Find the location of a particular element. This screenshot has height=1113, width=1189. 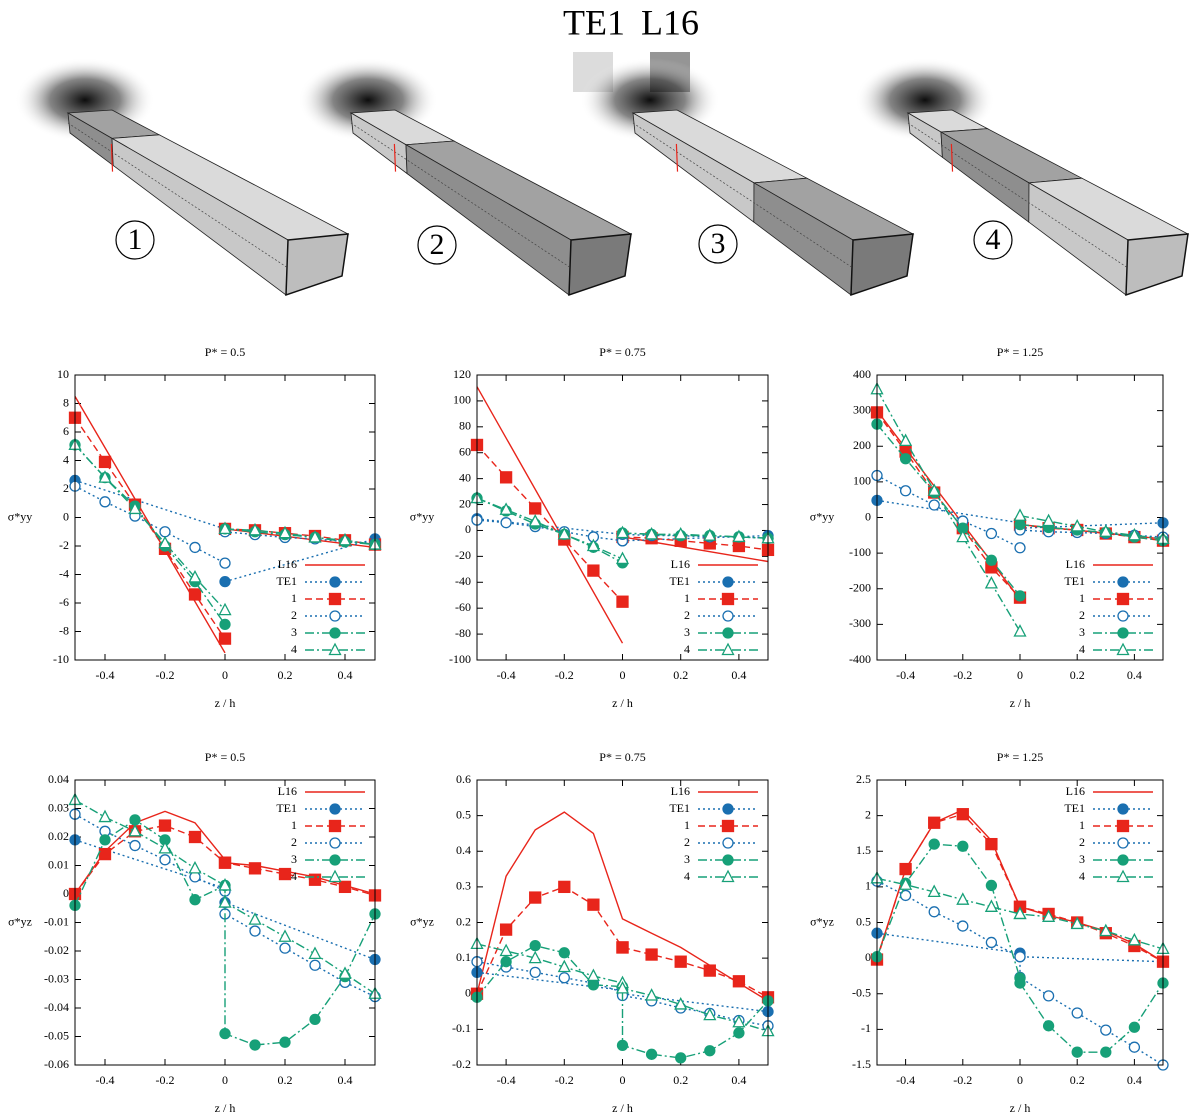

x-tick-label: -0.2 is located at coordinates (564, 1080).